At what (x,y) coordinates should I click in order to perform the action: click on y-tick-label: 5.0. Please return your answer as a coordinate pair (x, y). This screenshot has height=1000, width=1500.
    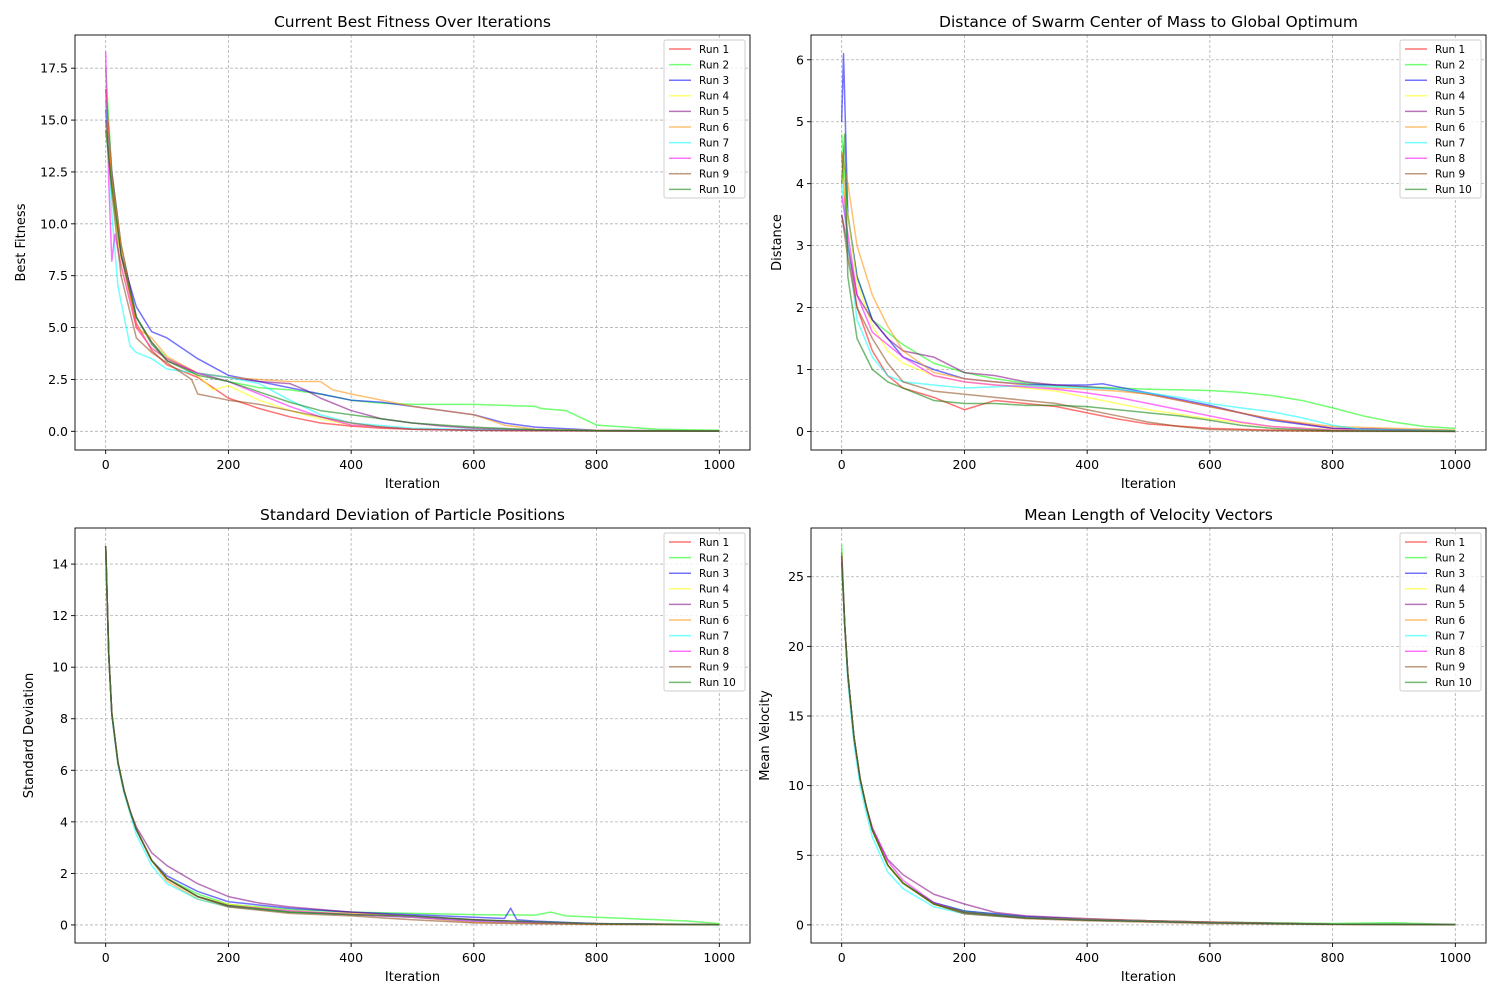
    Looking at the image, I should click on (58, 327).